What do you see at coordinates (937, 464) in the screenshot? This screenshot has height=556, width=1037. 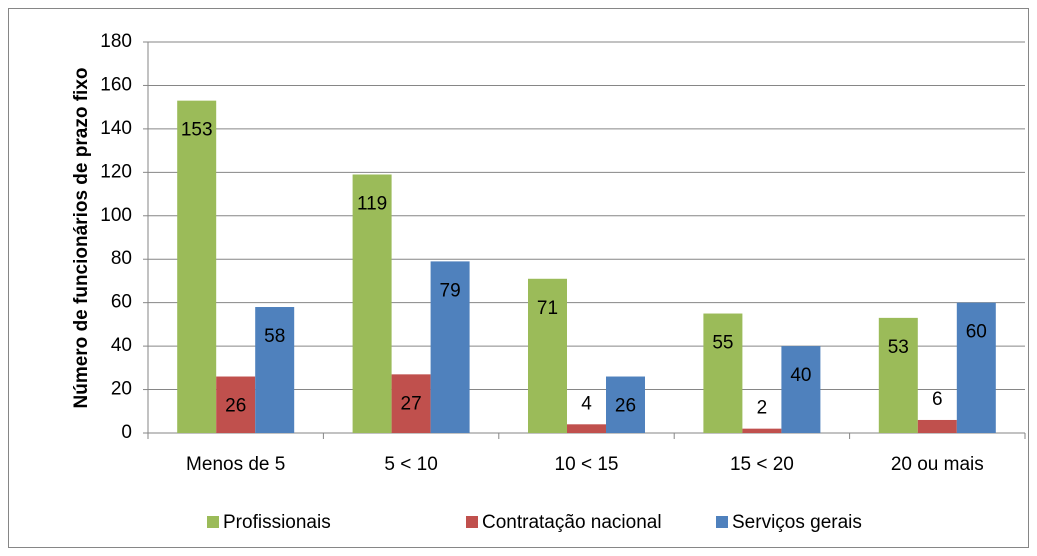 I see `x-tick-label: 20 ou mais` at bounding box center [937, 464].